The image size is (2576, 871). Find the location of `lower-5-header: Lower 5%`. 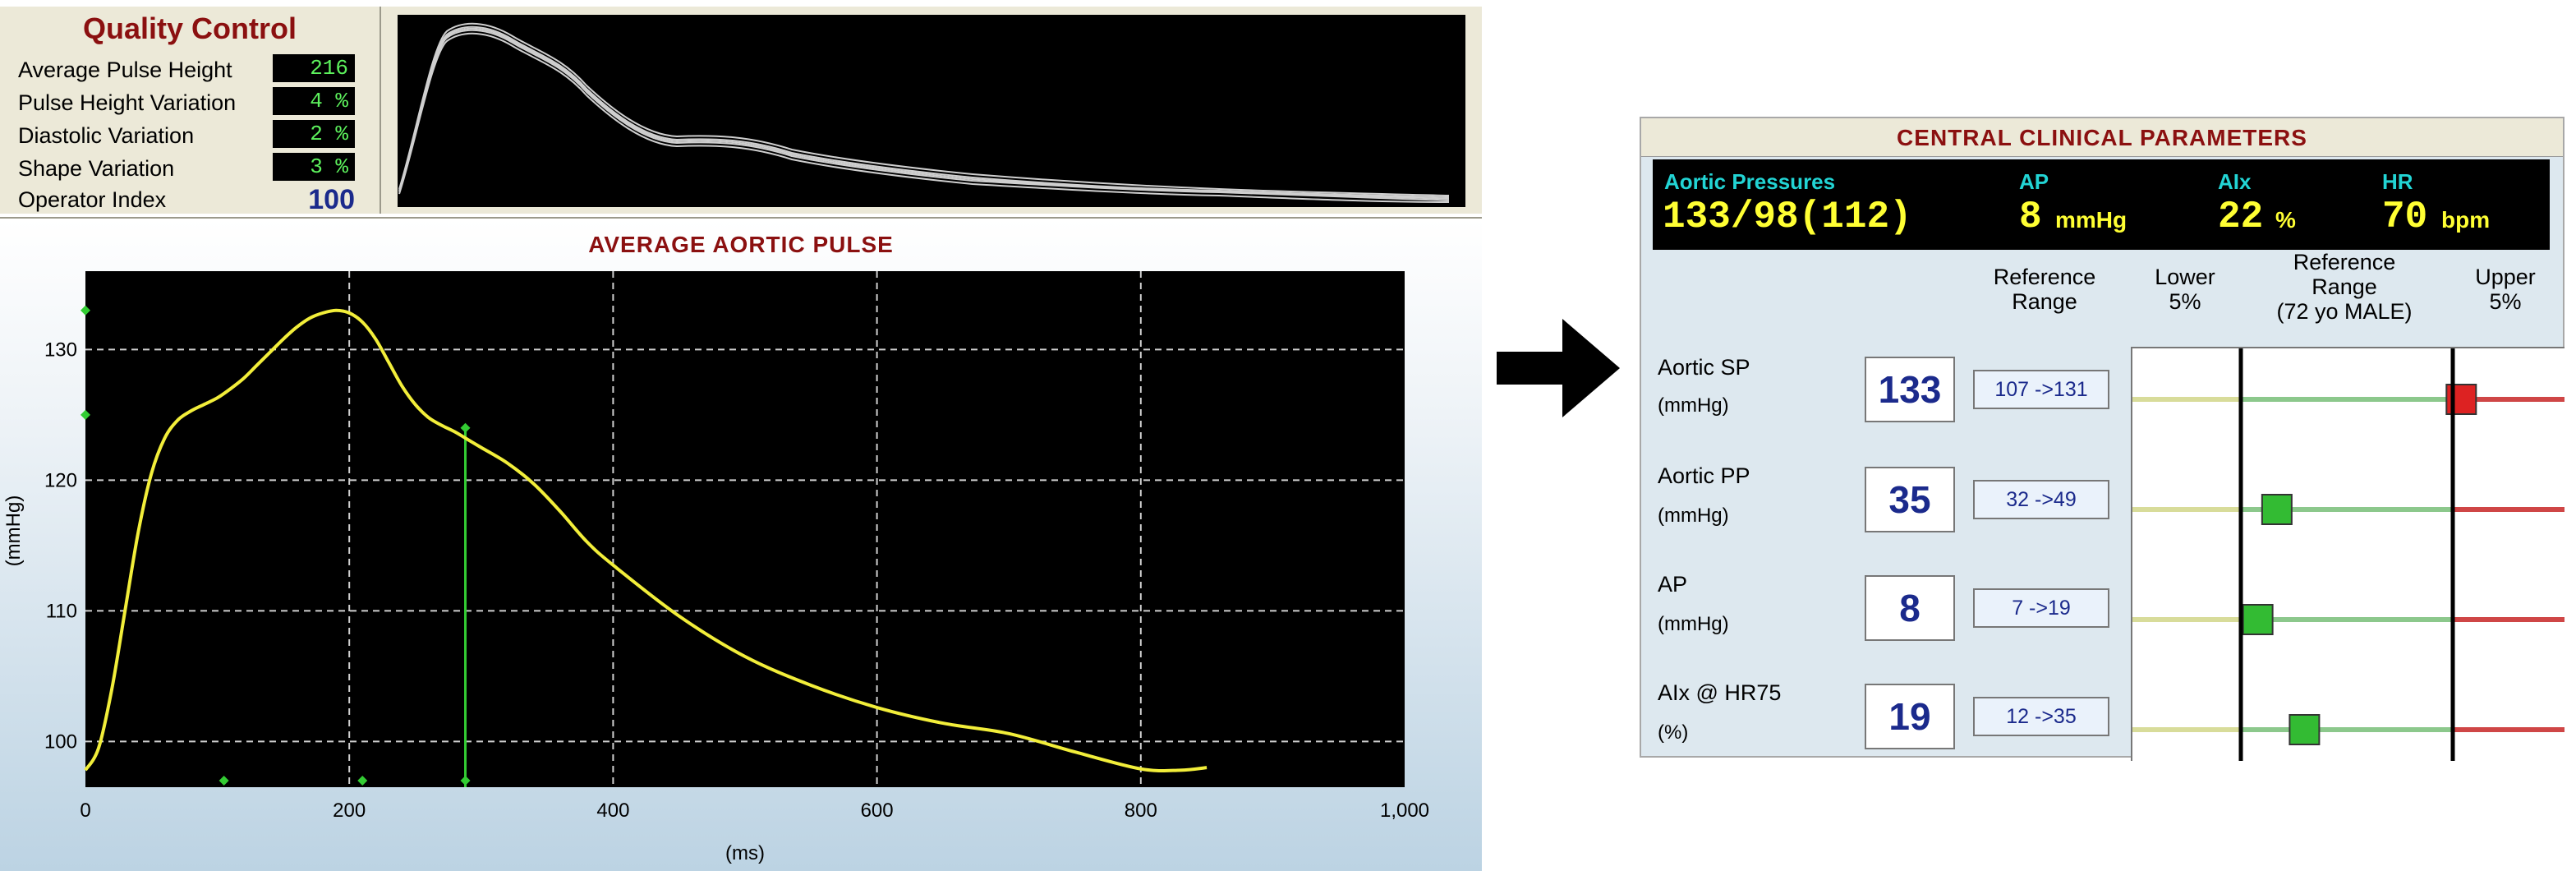

lower-5-header: Lower 5% is located at coordinates (2185, 289).